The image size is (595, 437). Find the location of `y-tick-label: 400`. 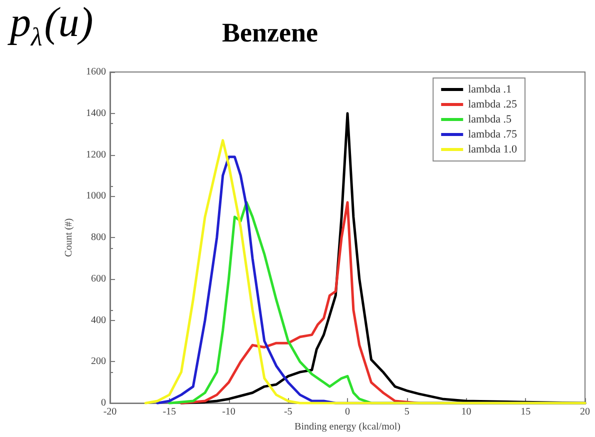

y-tick-label: 400 is located at coordinates (98, 320).